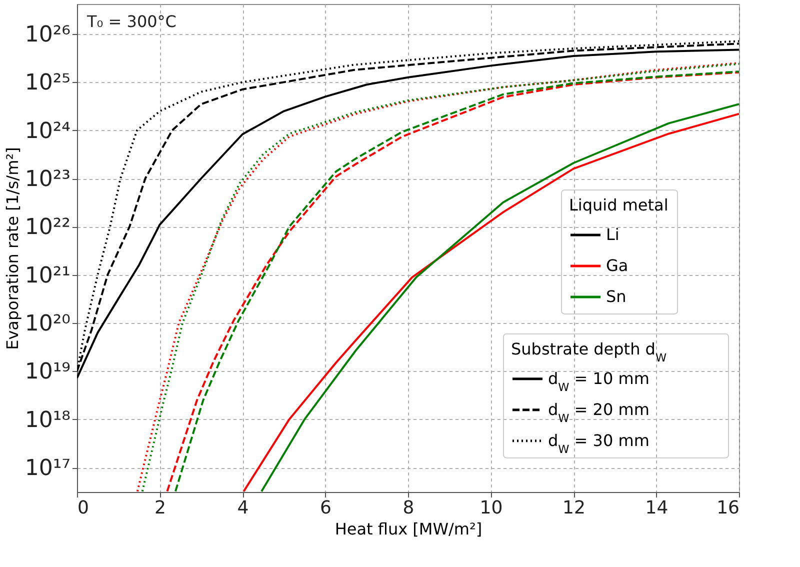  I want to click on x-axis-title: Heat flux [MW/m²], so click(408, 529).